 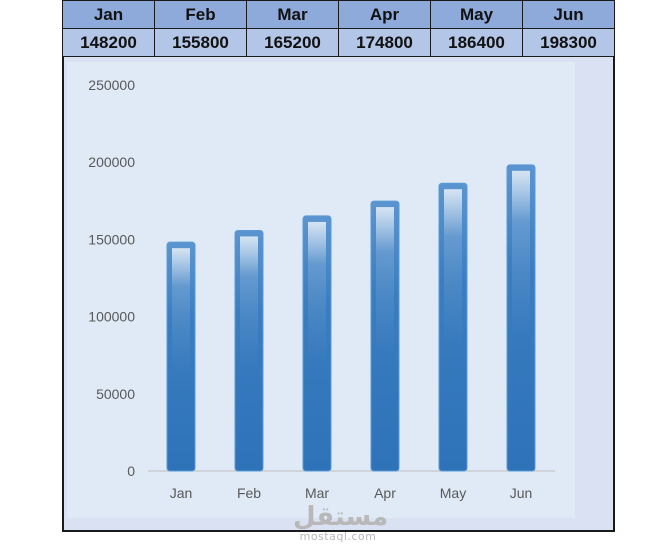 I want to click on y-axis-ticks: 0 50000 100000 150000 200000 250000, so click(x=111, y=278).